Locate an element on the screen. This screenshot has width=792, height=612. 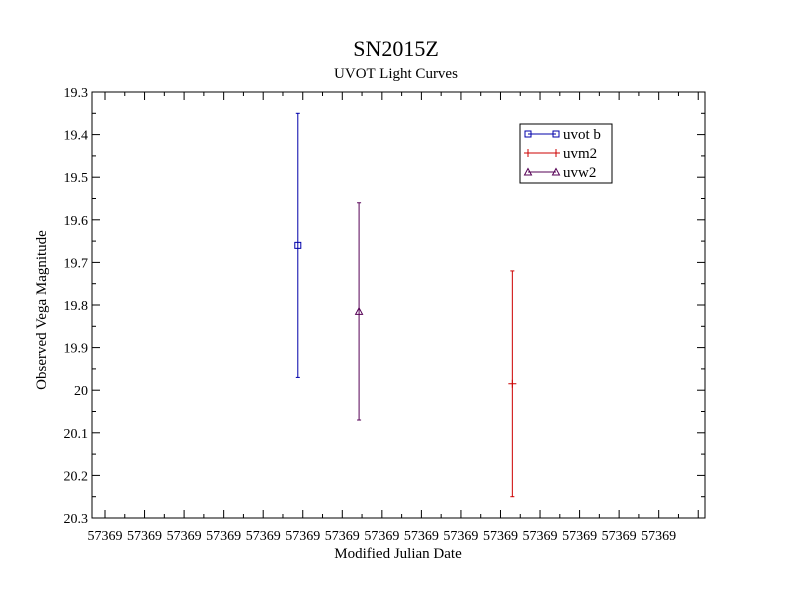
x-axis-label: Modified Julian Date is located at coordinates (398, 554).